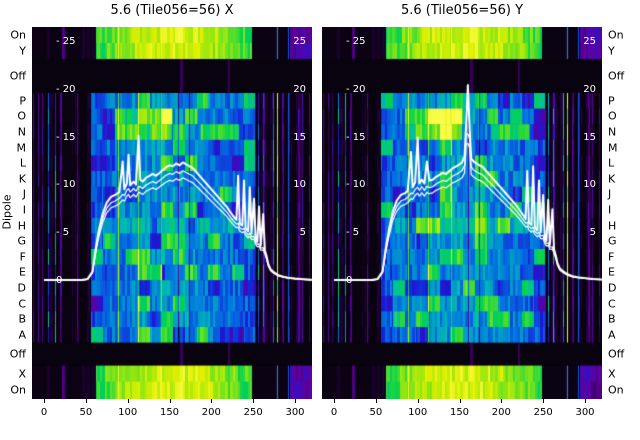 The image size is (640, 440). Describe the element at coordinates (22, 304) in the screenshot. I see `dipole-label-left: C` at that location.